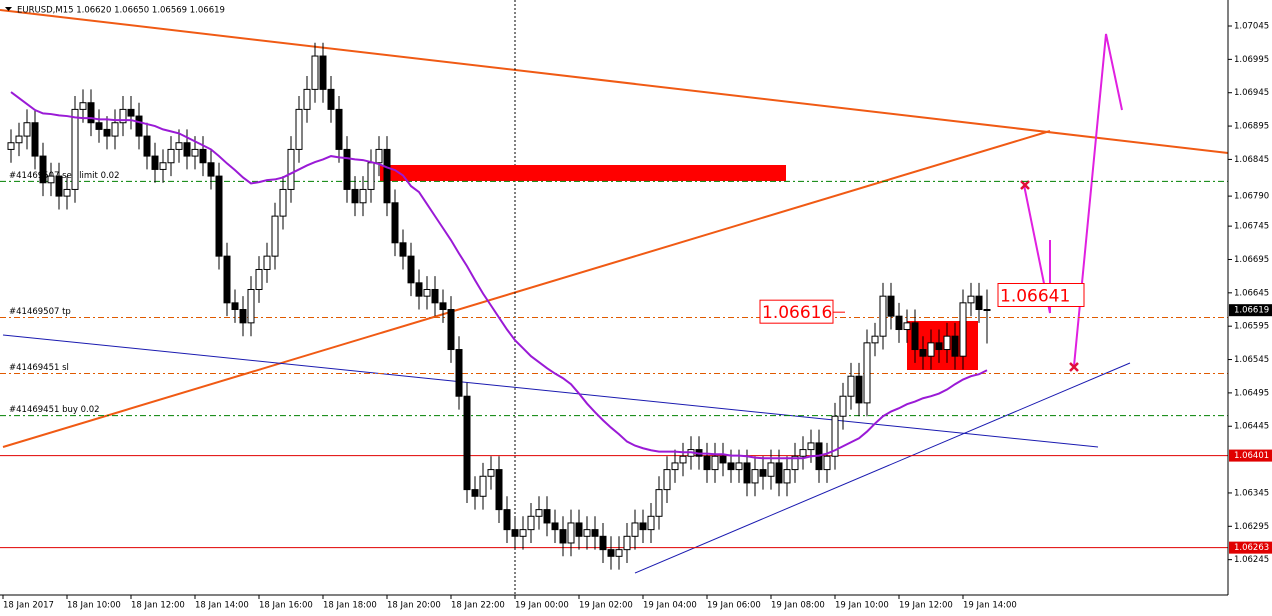 The height and width of the screenshot is (616, 1272). I want to click on order-label: #41469507 tp, so click(40, 312).